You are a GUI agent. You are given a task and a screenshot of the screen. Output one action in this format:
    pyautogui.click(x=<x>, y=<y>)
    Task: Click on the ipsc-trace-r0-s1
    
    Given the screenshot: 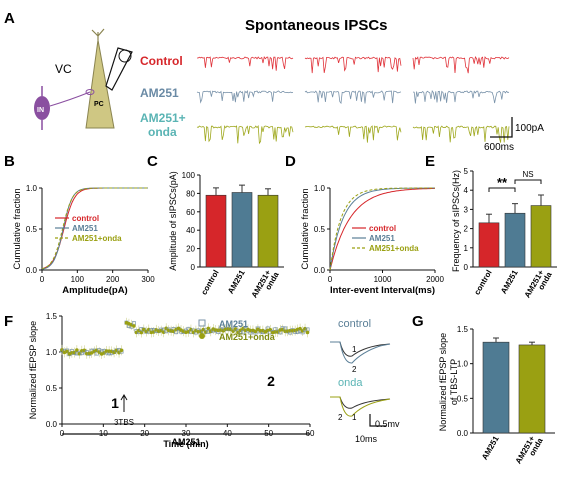 What is the action you would take?
    pyautogui.click(x=353, y=65)
    